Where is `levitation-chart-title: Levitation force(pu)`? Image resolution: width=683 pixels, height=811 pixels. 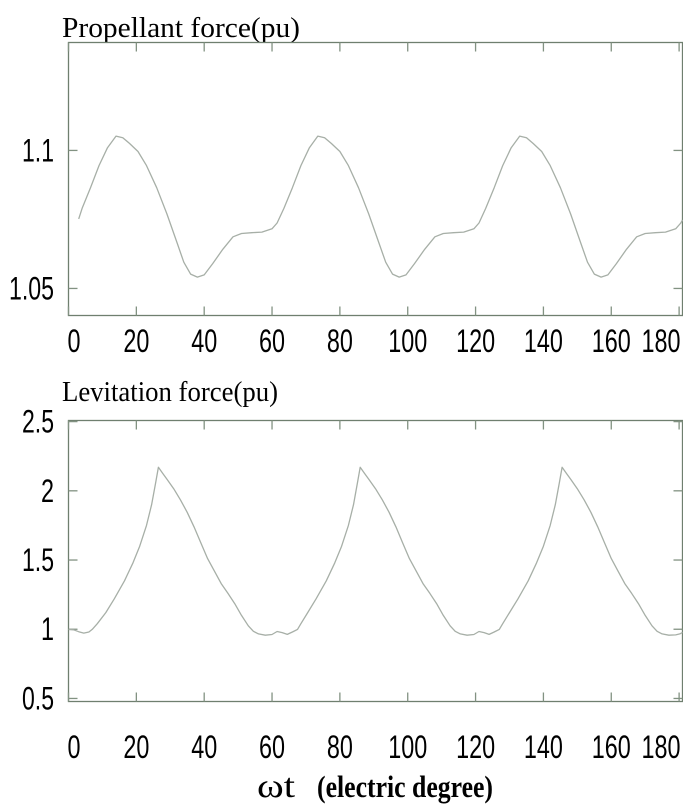
levitation-chart-title: Levitation force(pu) is located at coordinates (170, 392).